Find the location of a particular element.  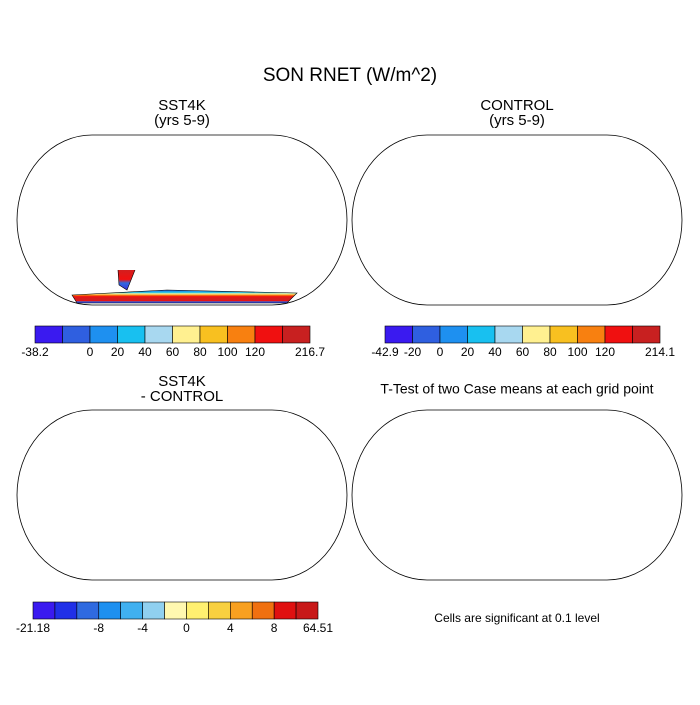

colorbar-label: -20 is located at coordinates (413, 352).